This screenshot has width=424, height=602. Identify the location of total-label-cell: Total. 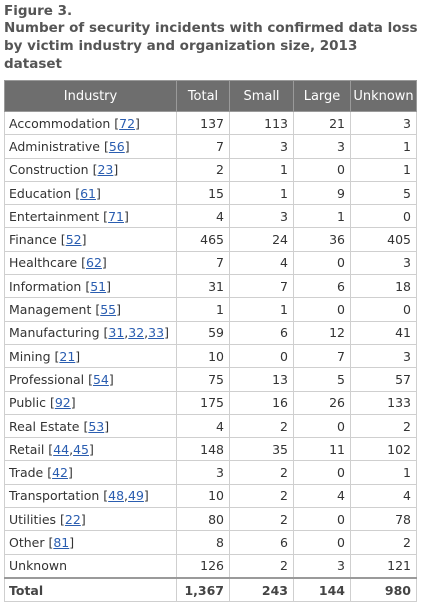
(90, 589).